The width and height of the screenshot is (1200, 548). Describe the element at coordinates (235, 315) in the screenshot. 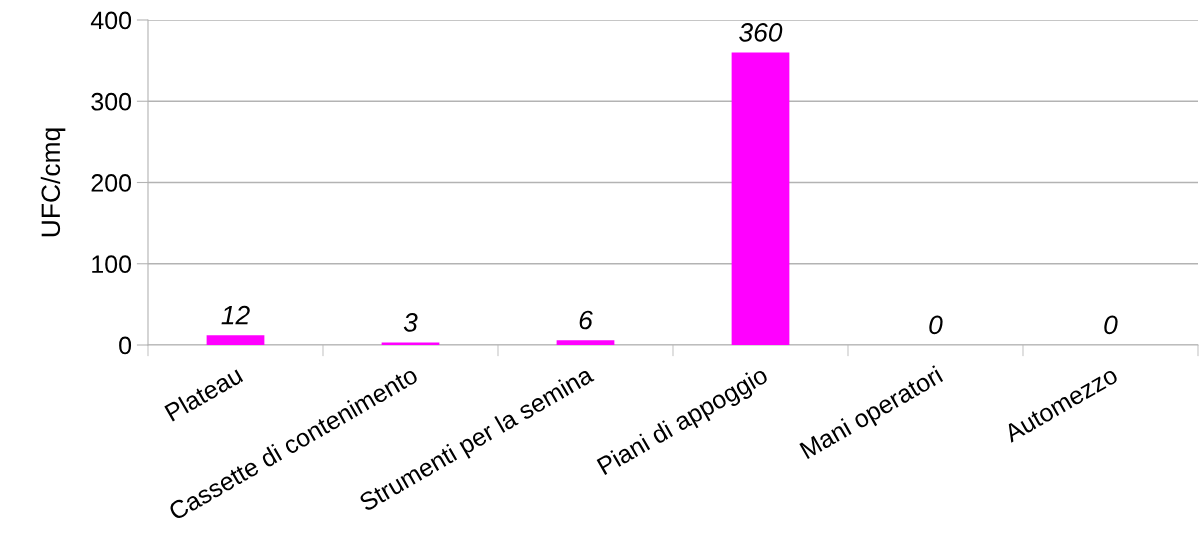

I see `data-label: 12` at that location.